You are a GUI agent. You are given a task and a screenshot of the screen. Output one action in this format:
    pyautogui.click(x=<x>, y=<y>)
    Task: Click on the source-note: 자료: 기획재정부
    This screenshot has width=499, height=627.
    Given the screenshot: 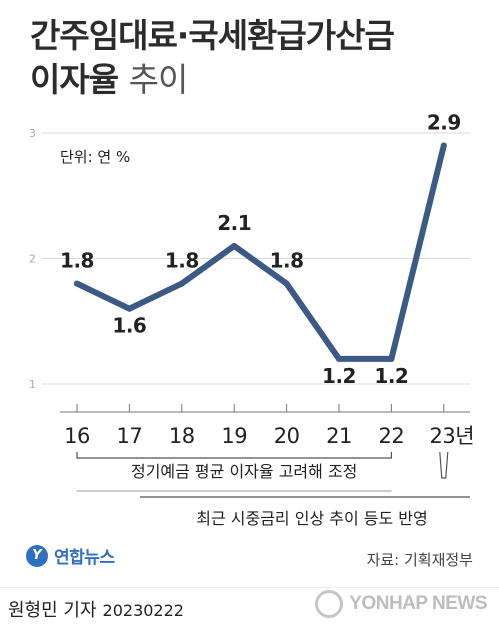 What is the action you would take?
    pyautogui.click(x=419, y=560)
    